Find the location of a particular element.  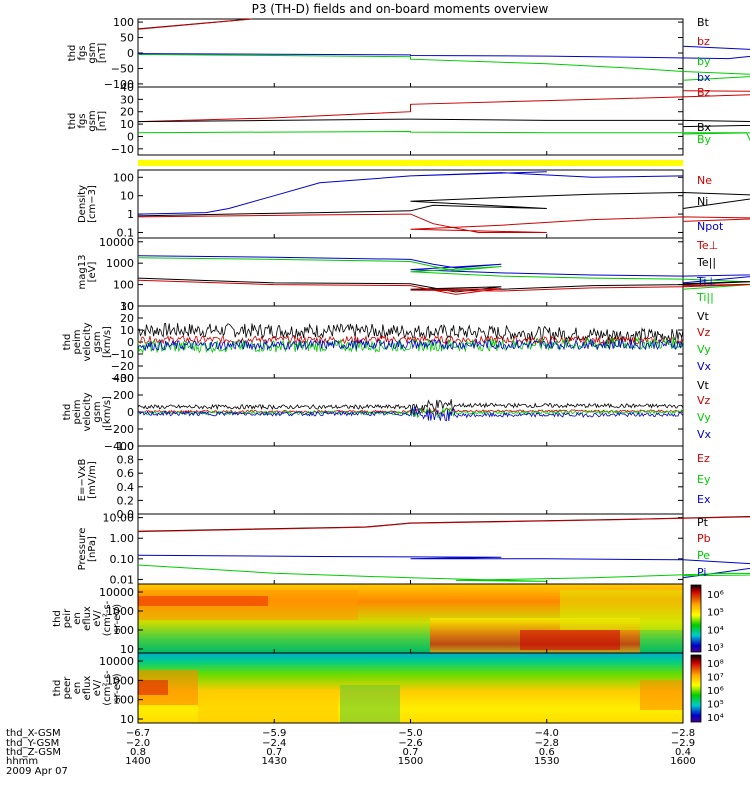

y-tick-label: 100 is located at coordinates (123, 700).